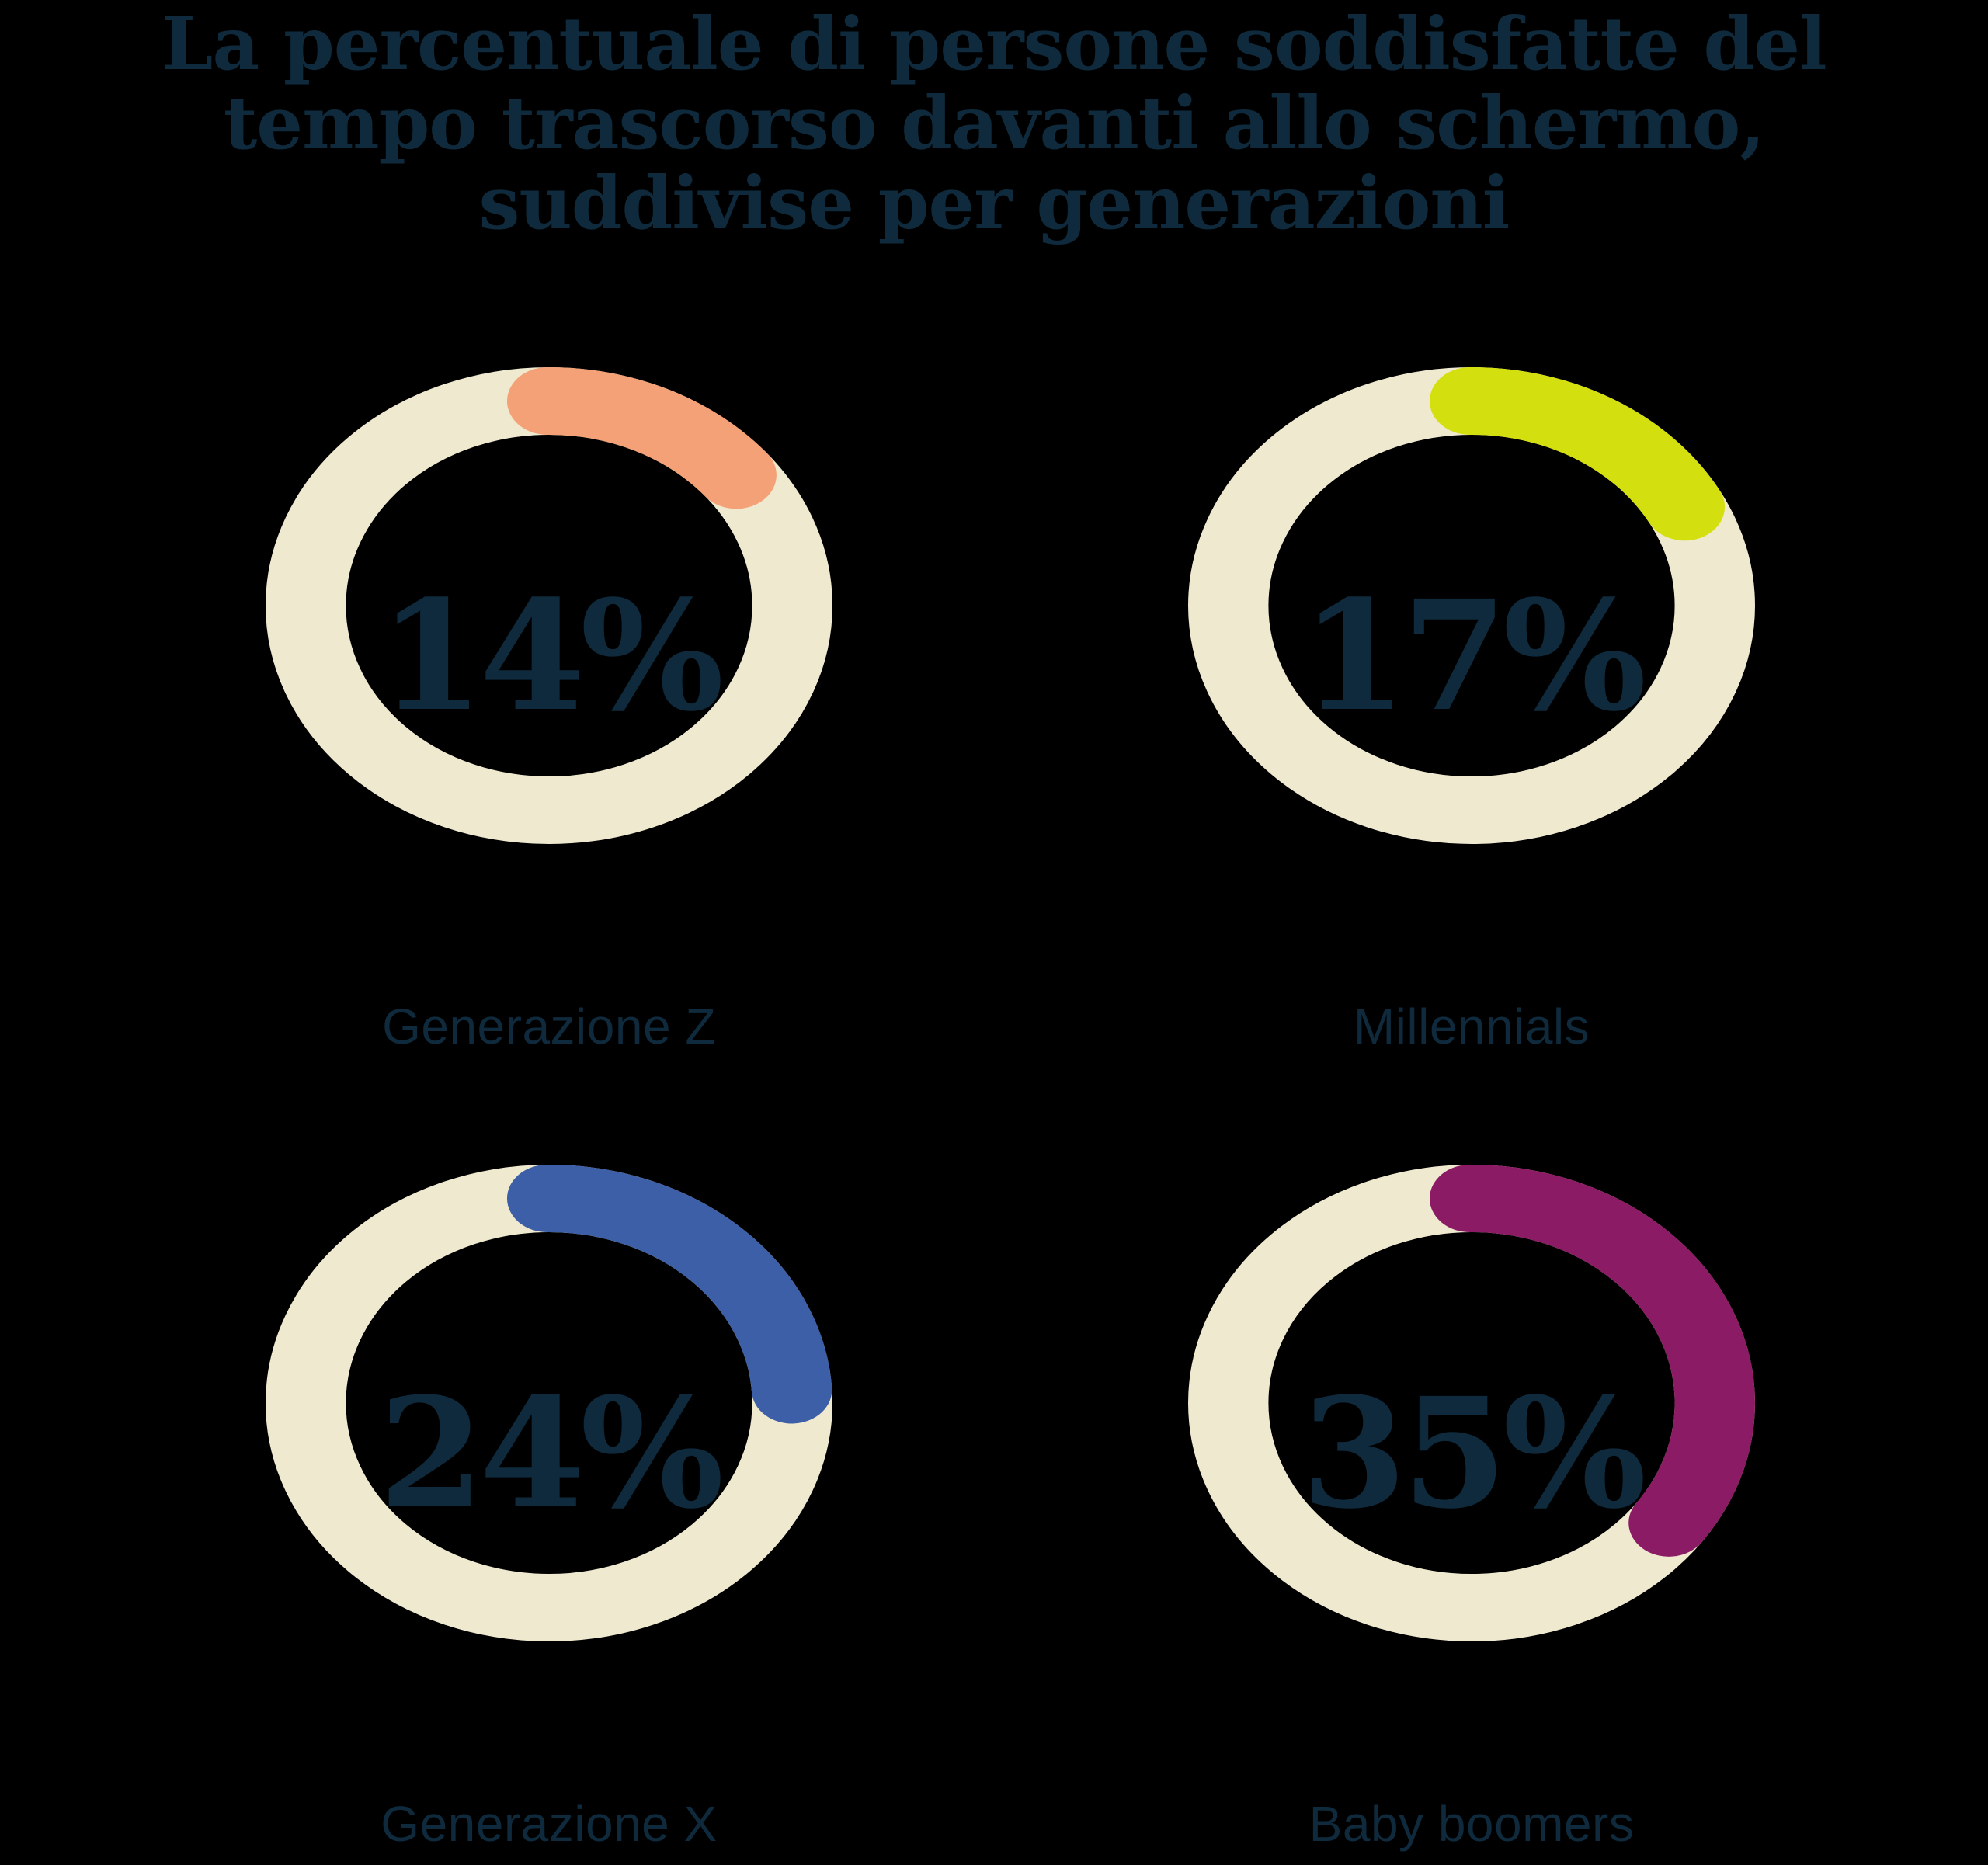 This screenshot has height=1865, width=1988. What do you see at coordinates (549, 1824) in the screenshot?
I see `donut-label: Generazione X` at bounding box center [549, 1824].